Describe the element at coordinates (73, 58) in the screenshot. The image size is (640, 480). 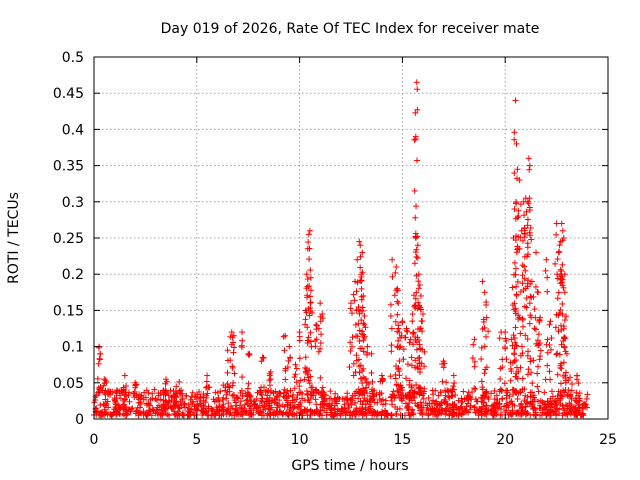
I see `y-tick-label: 0.5` at that location.